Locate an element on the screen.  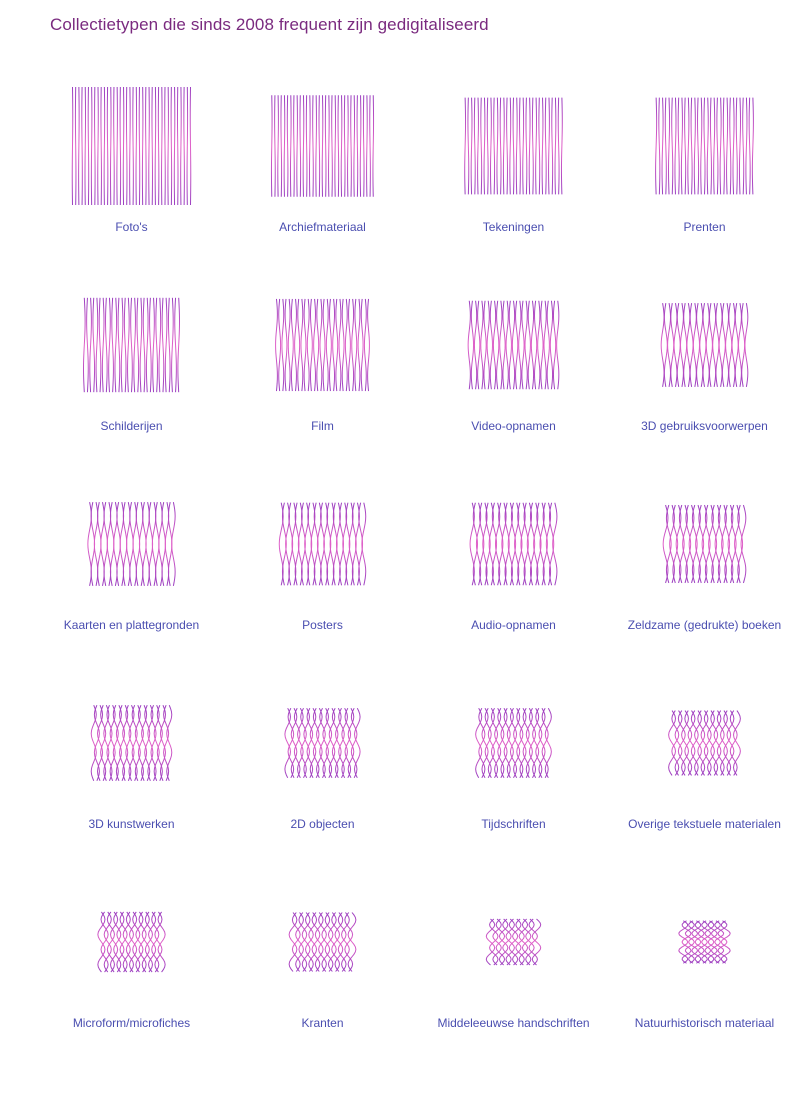
glyph-label: Film is located at coordinates (322, 426).